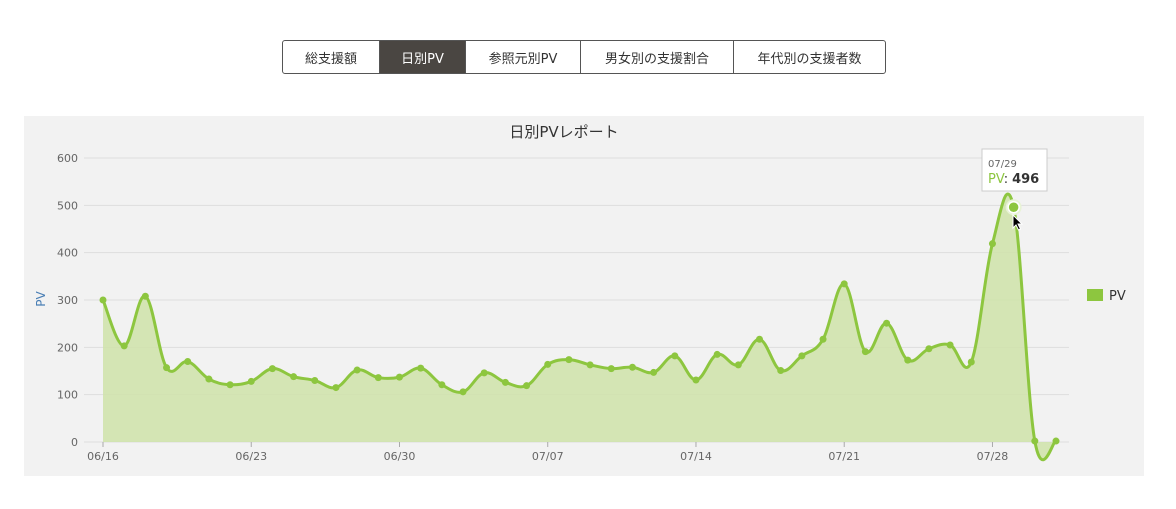  What do you see at coordinates (844, 456) in the screenshot?
I see `x-tick-label: 07/21` at bounding box center [844, 456].